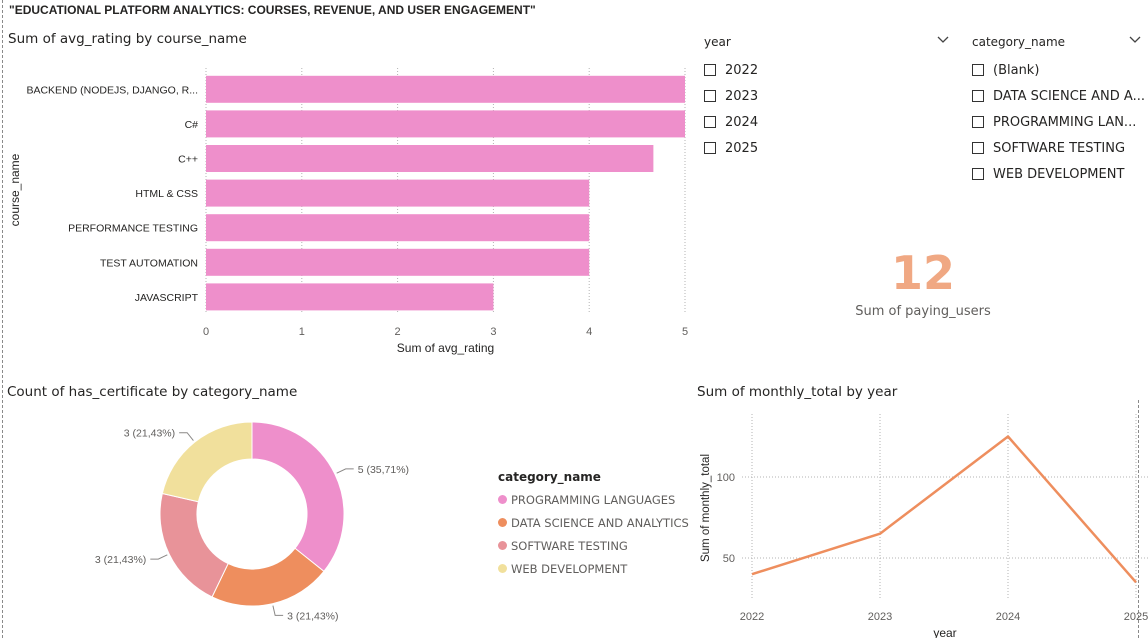 Image resolution: width=1148 pixels, height=638 pixels. I want to click on year-slicer: year 2022 2023 2024 2025, so click(827, 98).